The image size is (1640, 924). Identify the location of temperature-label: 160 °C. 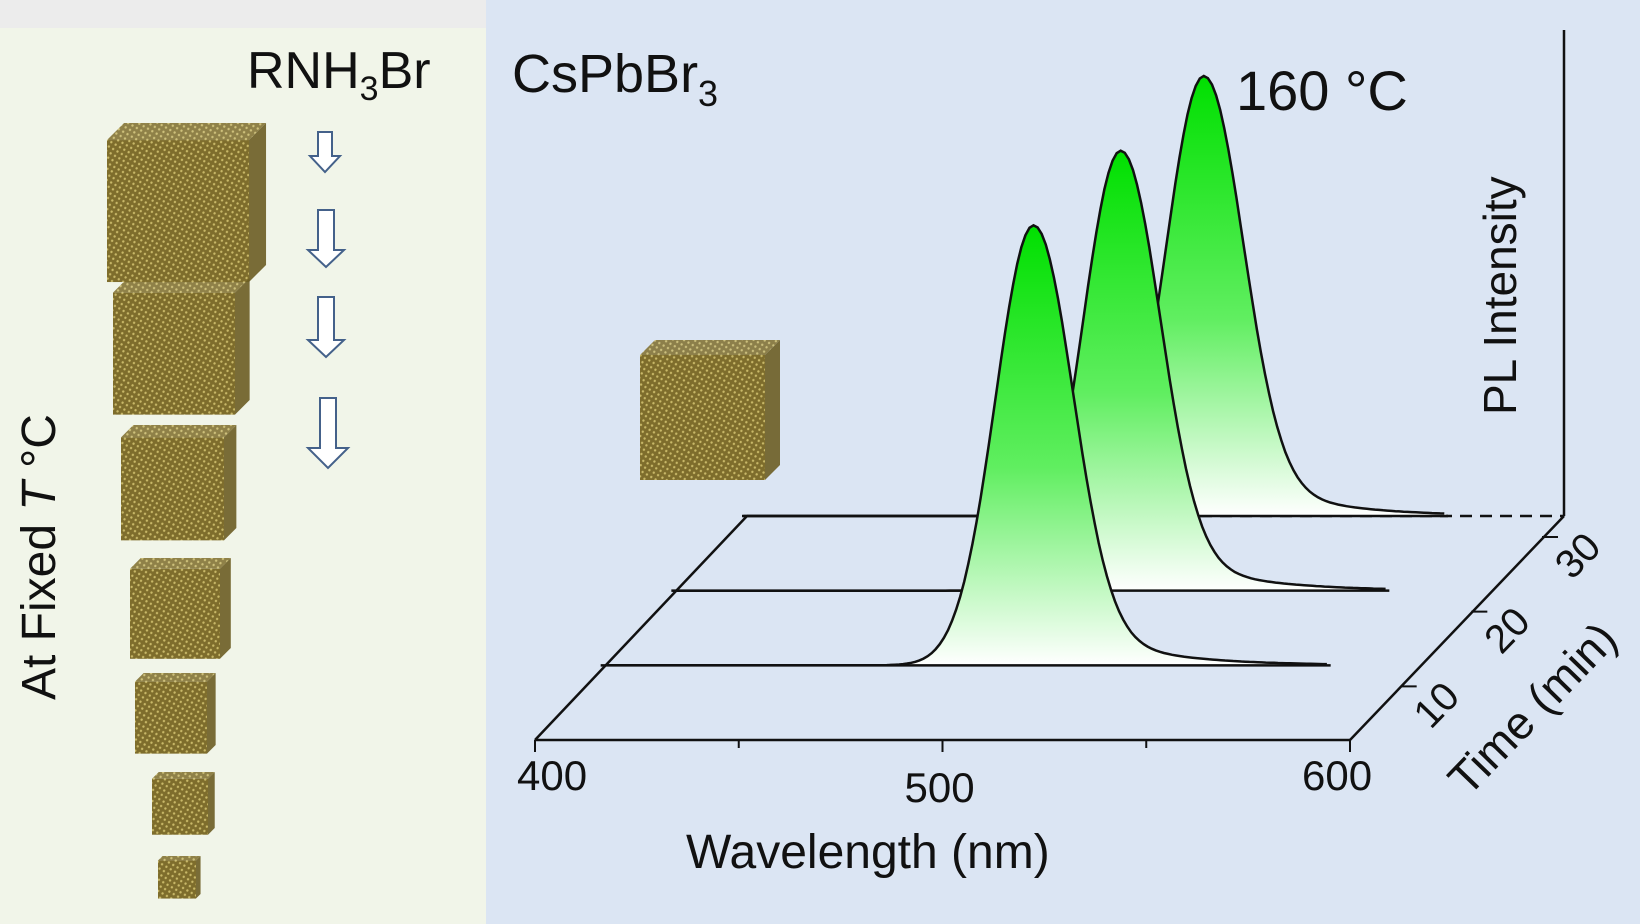
(1322, 90).